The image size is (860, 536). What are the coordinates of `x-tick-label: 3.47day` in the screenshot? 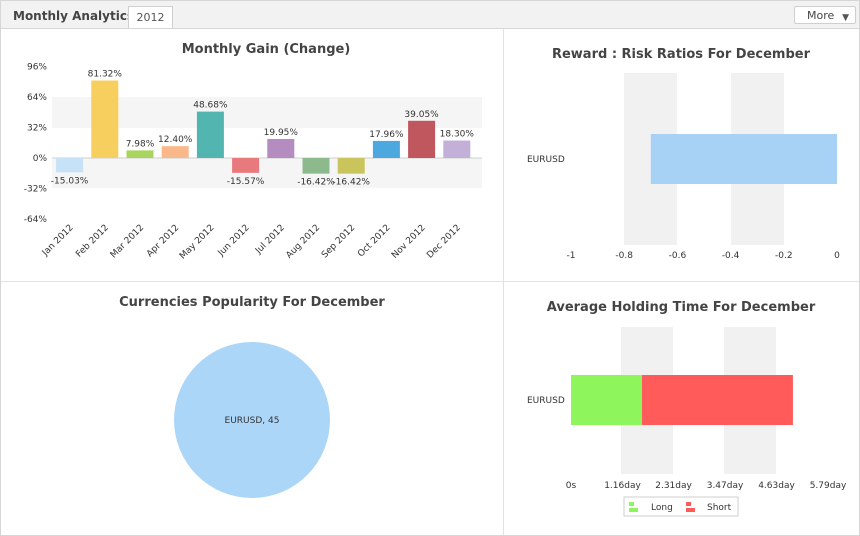 It's located at (725, 486).